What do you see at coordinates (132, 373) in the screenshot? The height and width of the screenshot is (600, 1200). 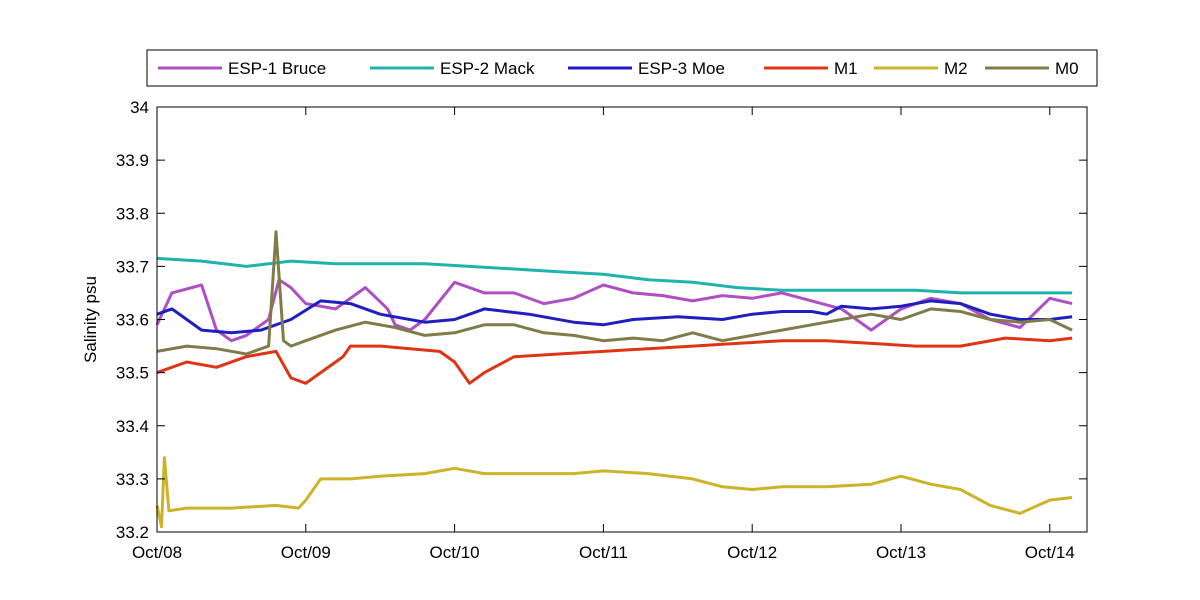 I see `y-tick-label: 33.5` at bounding box center [132, 373].